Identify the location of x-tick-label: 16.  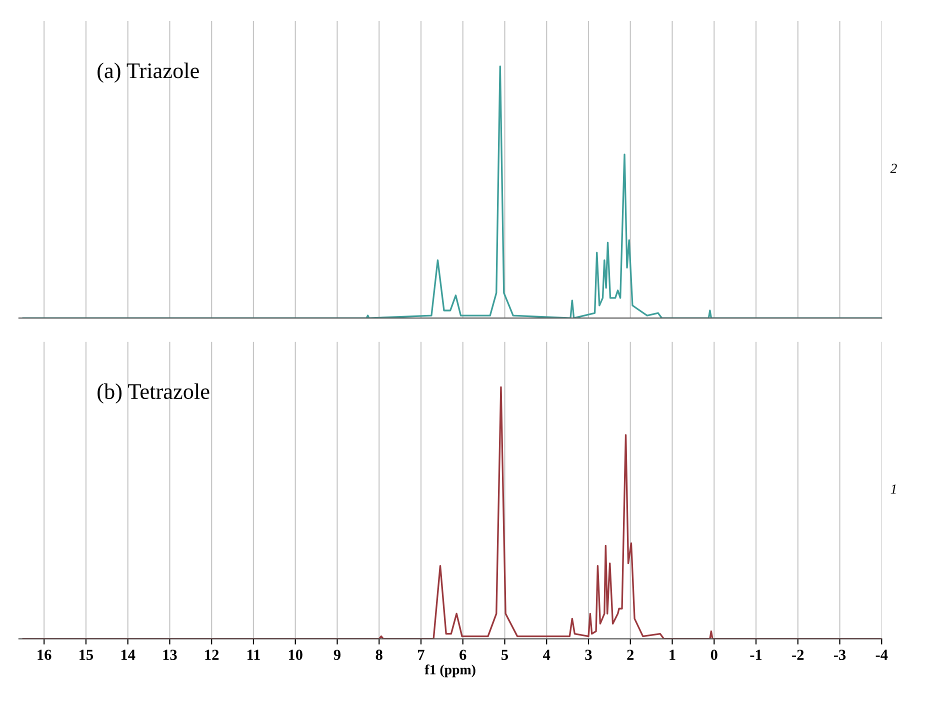
(45, 655).